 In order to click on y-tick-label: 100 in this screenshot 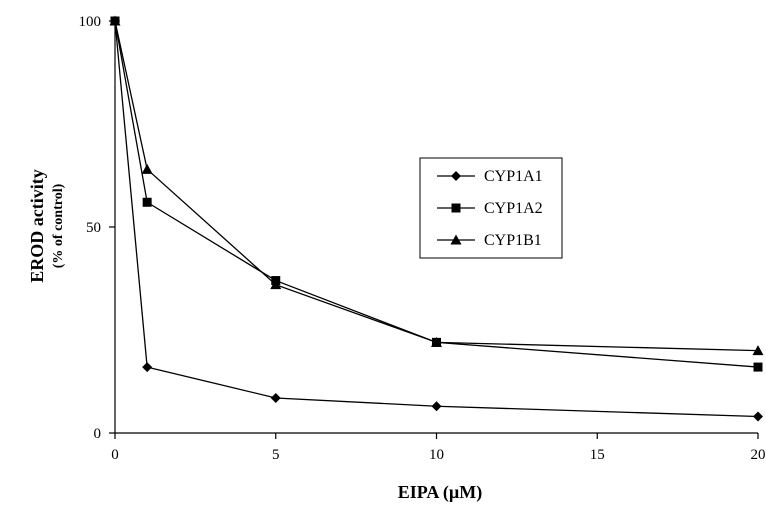, I will do `click(90, 22)`.